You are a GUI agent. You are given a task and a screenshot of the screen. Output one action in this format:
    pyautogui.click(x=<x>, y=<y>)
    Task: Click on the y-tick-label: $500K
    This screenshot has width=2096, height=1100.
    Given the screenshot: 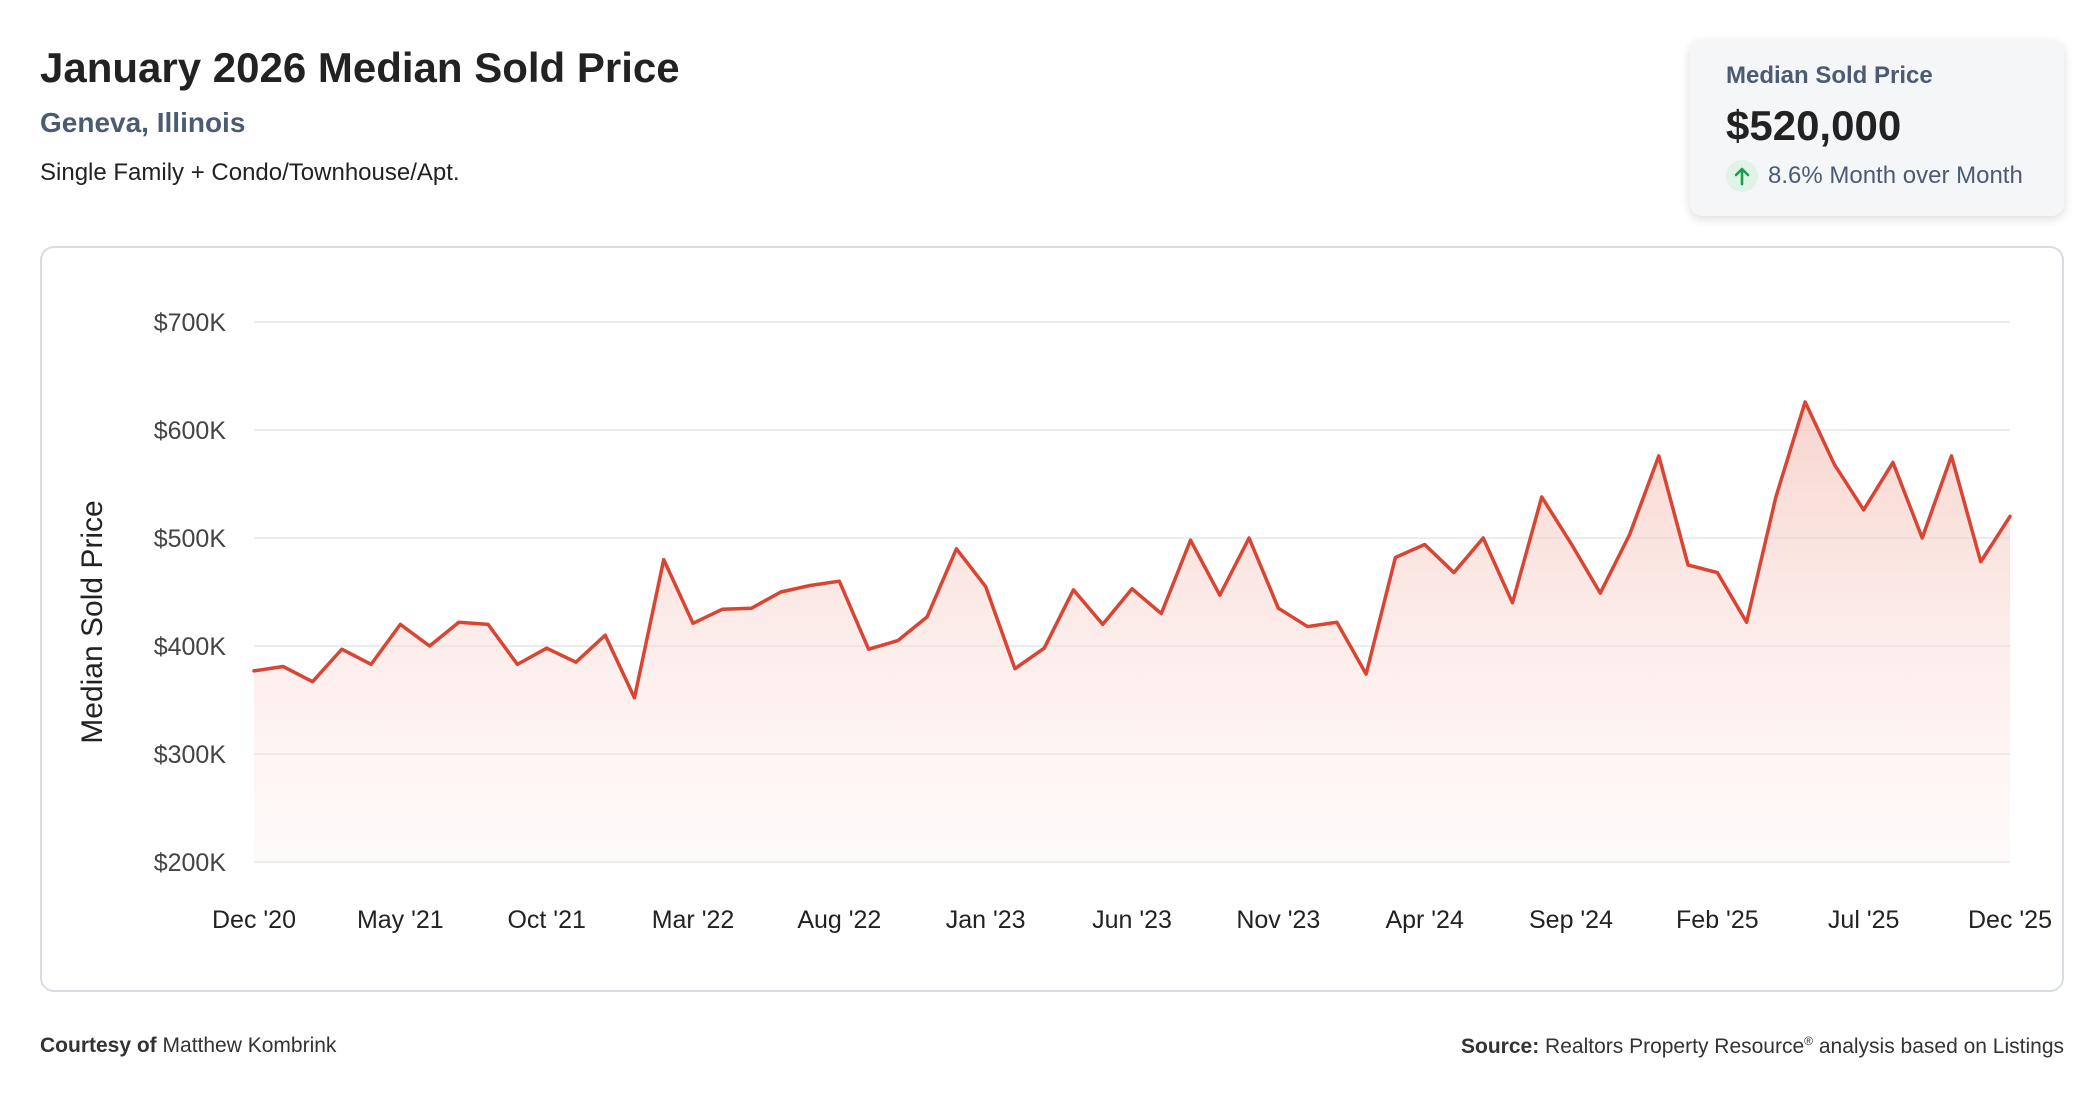 What is the action you would take?
    pyautogui.click(x=190, y=539)
    